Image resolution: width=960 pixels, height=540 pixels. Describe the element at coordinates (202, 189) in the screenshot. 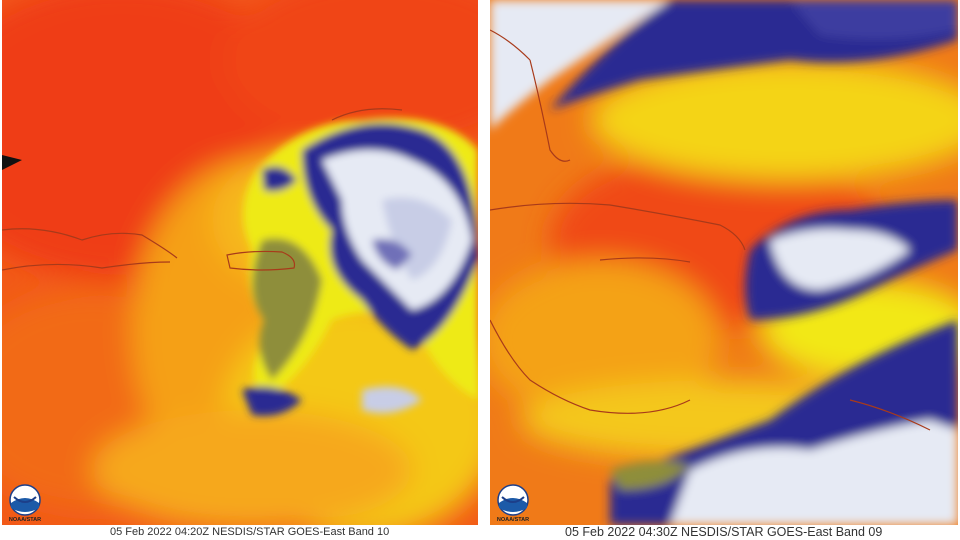

I see `coastlines` at that location.